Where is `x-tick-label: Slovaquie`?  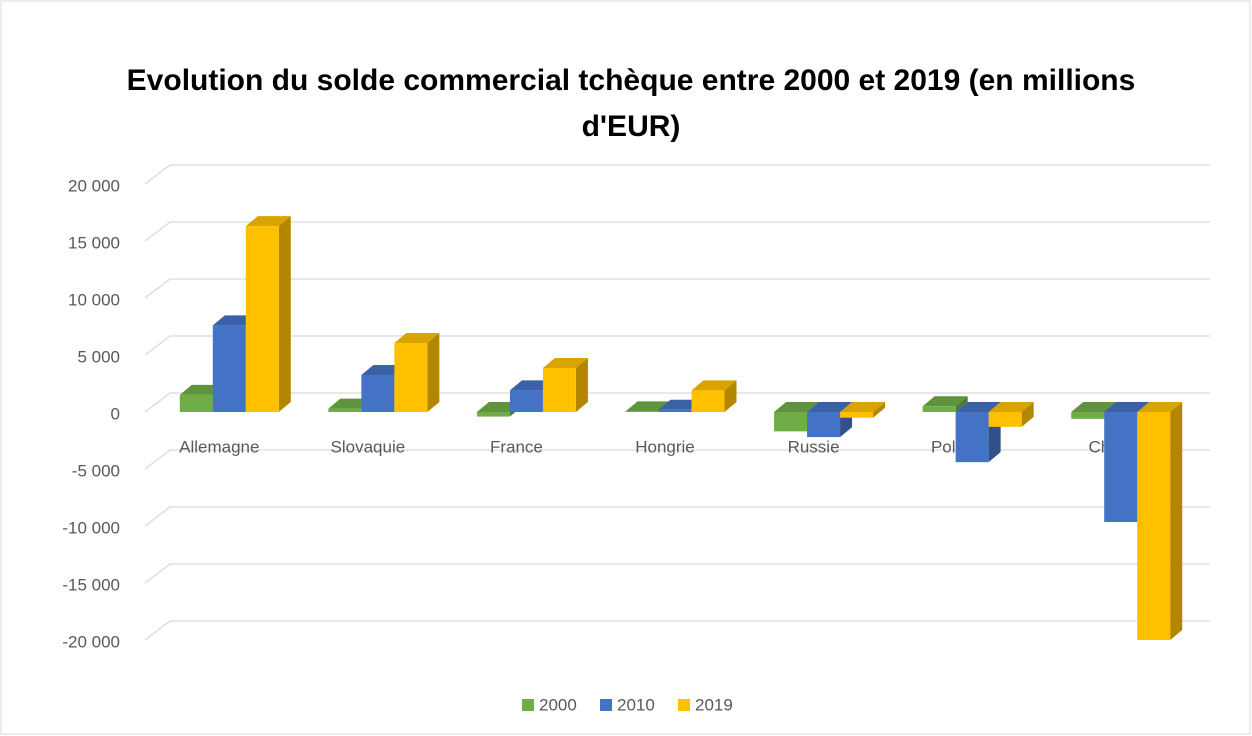
x-tick-label: Slovaquie is located at coordinates (368, 446).